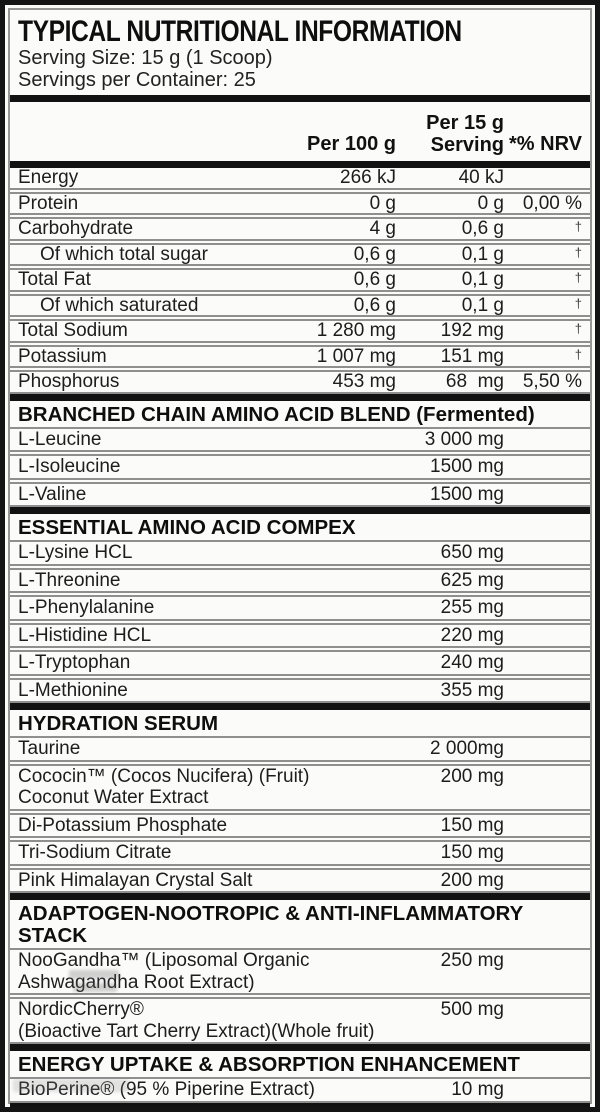 The image size is (600, 1112). Describe the element at coordinates (95, 852) in the screenshot. I see `ingredient-name: Tri-Sodium Citrate` at that location.